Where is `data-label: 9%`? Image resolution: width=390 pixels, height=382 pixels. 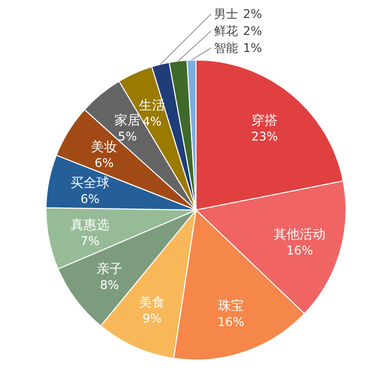 data-label: 9% is located at coordinates (152, 319).